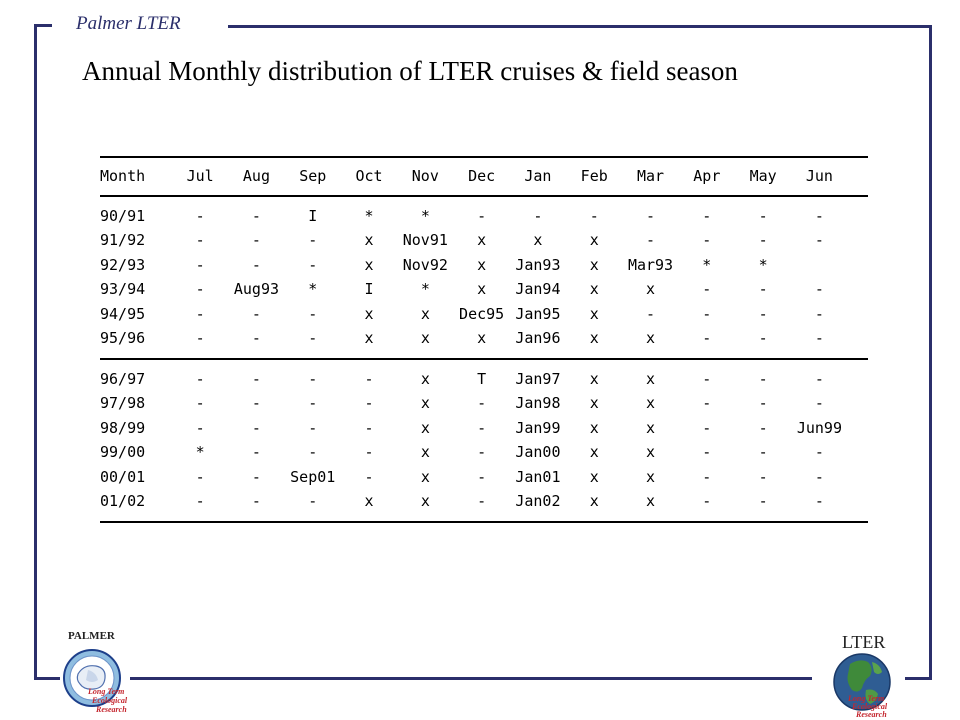 The image size is (960, 720). What do you see at coordinates (868, 675) in the screenshot?
I see `lter-logo: LTER Long Term Ecological Research` at bounding box center [868, 675].